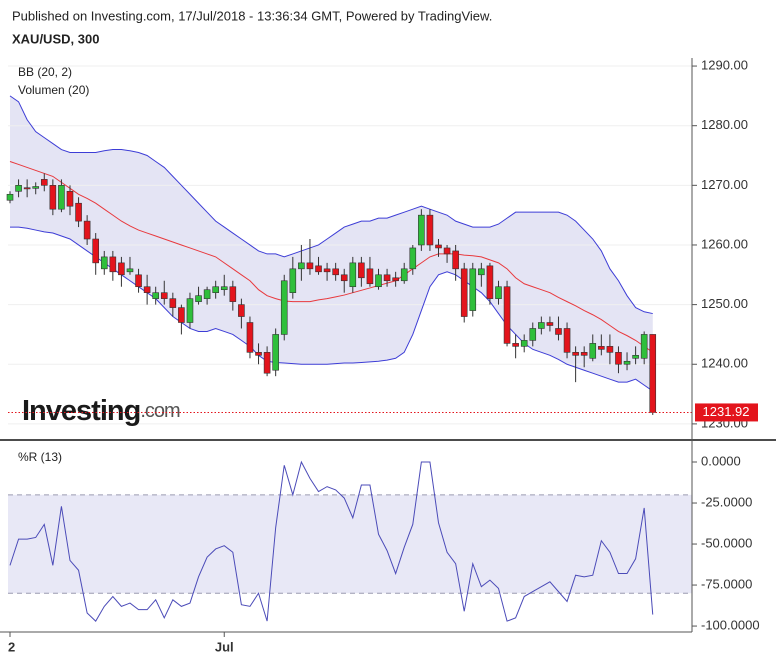  What do you see at coordinates (726, 412) in the screenshot?
I see `last-price-box` at bounding box center [726, 412].